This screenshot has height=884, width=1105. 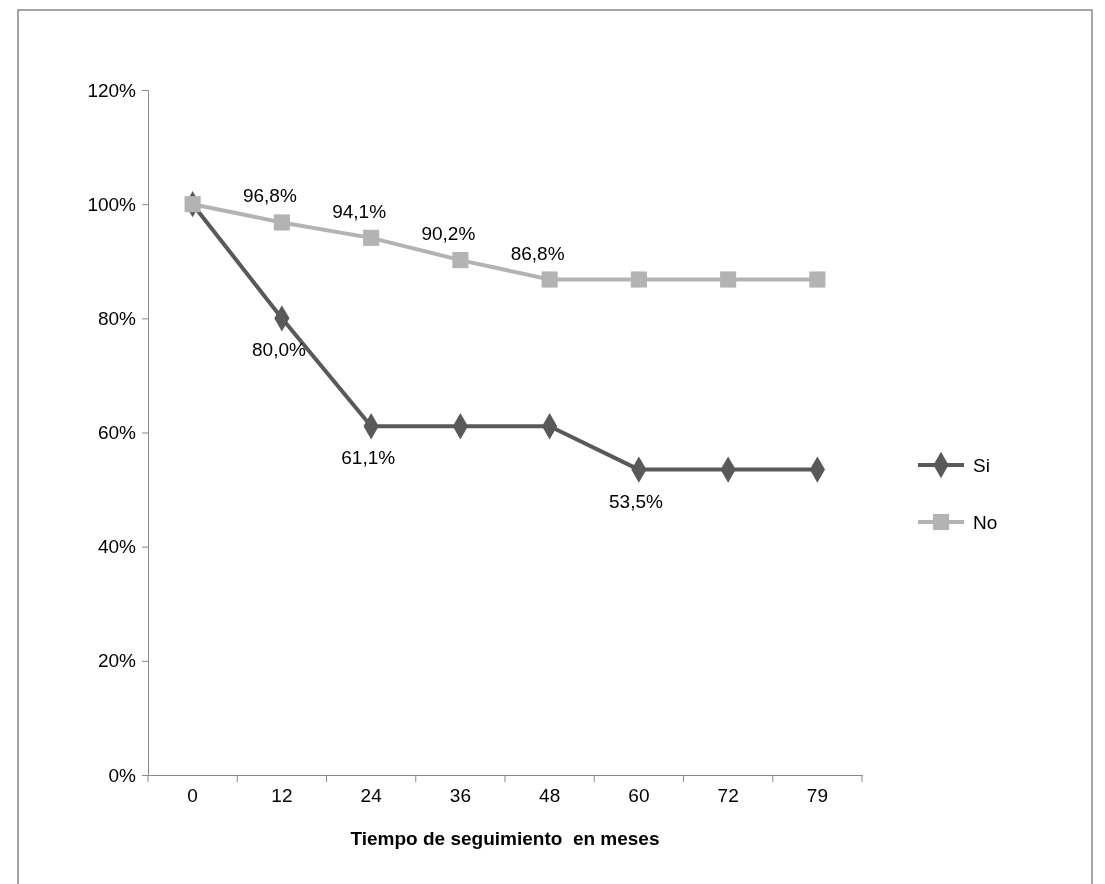 What do you see at coordinates (817, 796) in the screenshot?
I see `x-tick-label: 79` at bounding box center [817, 796].